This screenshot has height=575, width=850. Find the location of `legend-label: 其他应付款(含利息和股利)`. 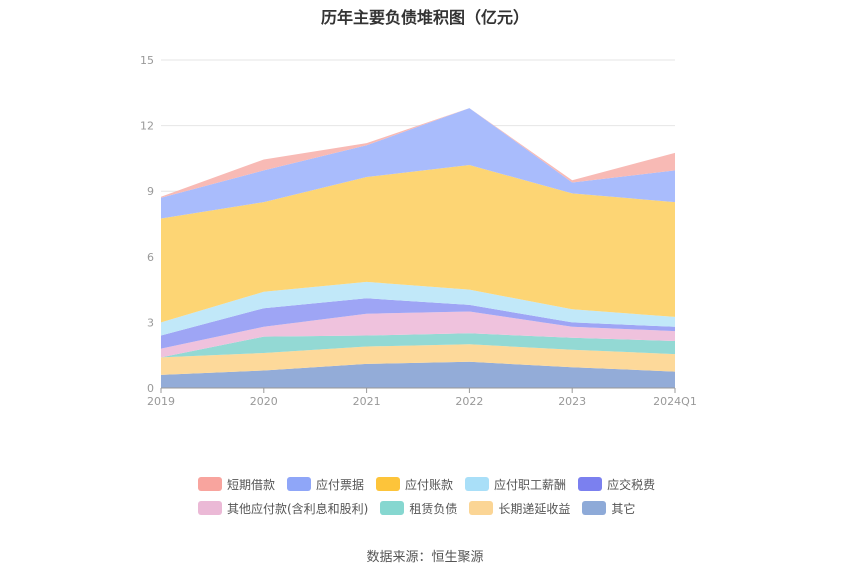

legend-label: 其他应付款(含利息和股利) is located at coordinates (298, 508).